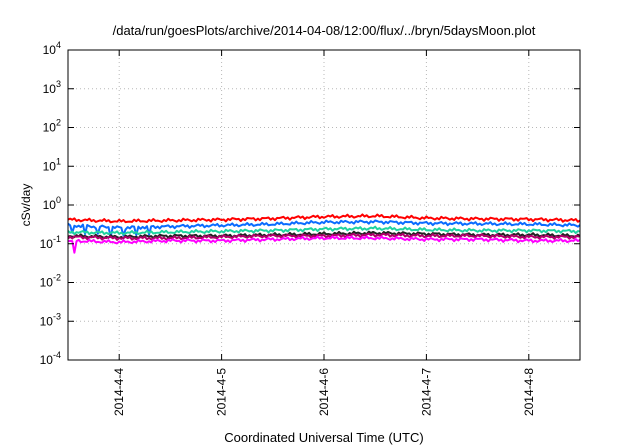 The width and height of the screenshot is (640, 448). Describe the element at coordinates (323, 437) in the screenshot. I see `x-axis-label: Coordinated Universal Time (UTC)` at that location.